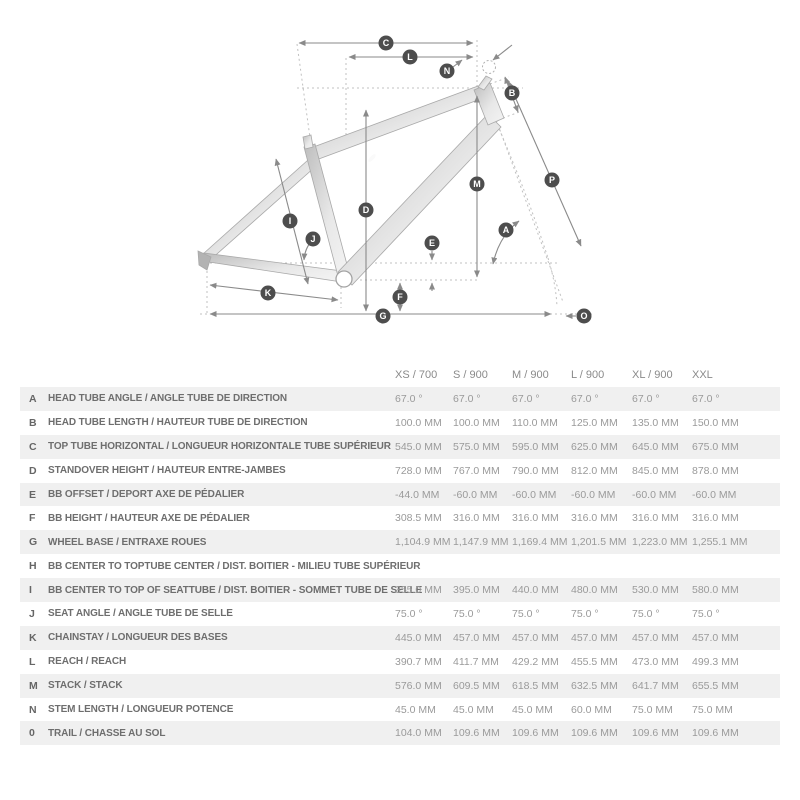  What do you see at coordinates (476, 470) in the screenshot?
I see `row-value: 767.0 MM` at bounding box center [476, 470].